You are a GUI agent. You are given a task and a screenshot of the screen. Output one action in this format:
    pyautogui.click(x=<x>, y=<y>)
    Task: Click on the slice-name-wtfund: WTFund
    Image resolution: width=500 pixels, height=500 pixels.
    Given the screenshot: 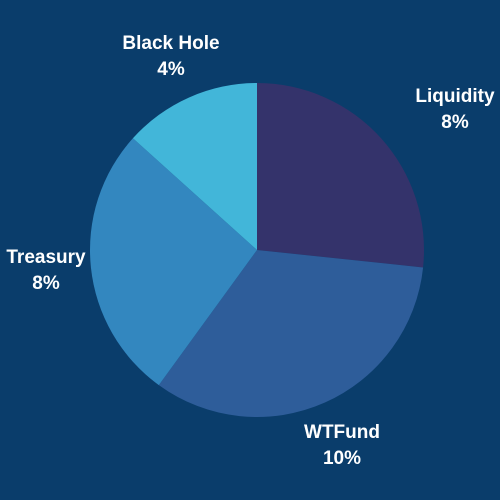 What is the action you would take?
    pyautogui.click(x=342, y=432)
    